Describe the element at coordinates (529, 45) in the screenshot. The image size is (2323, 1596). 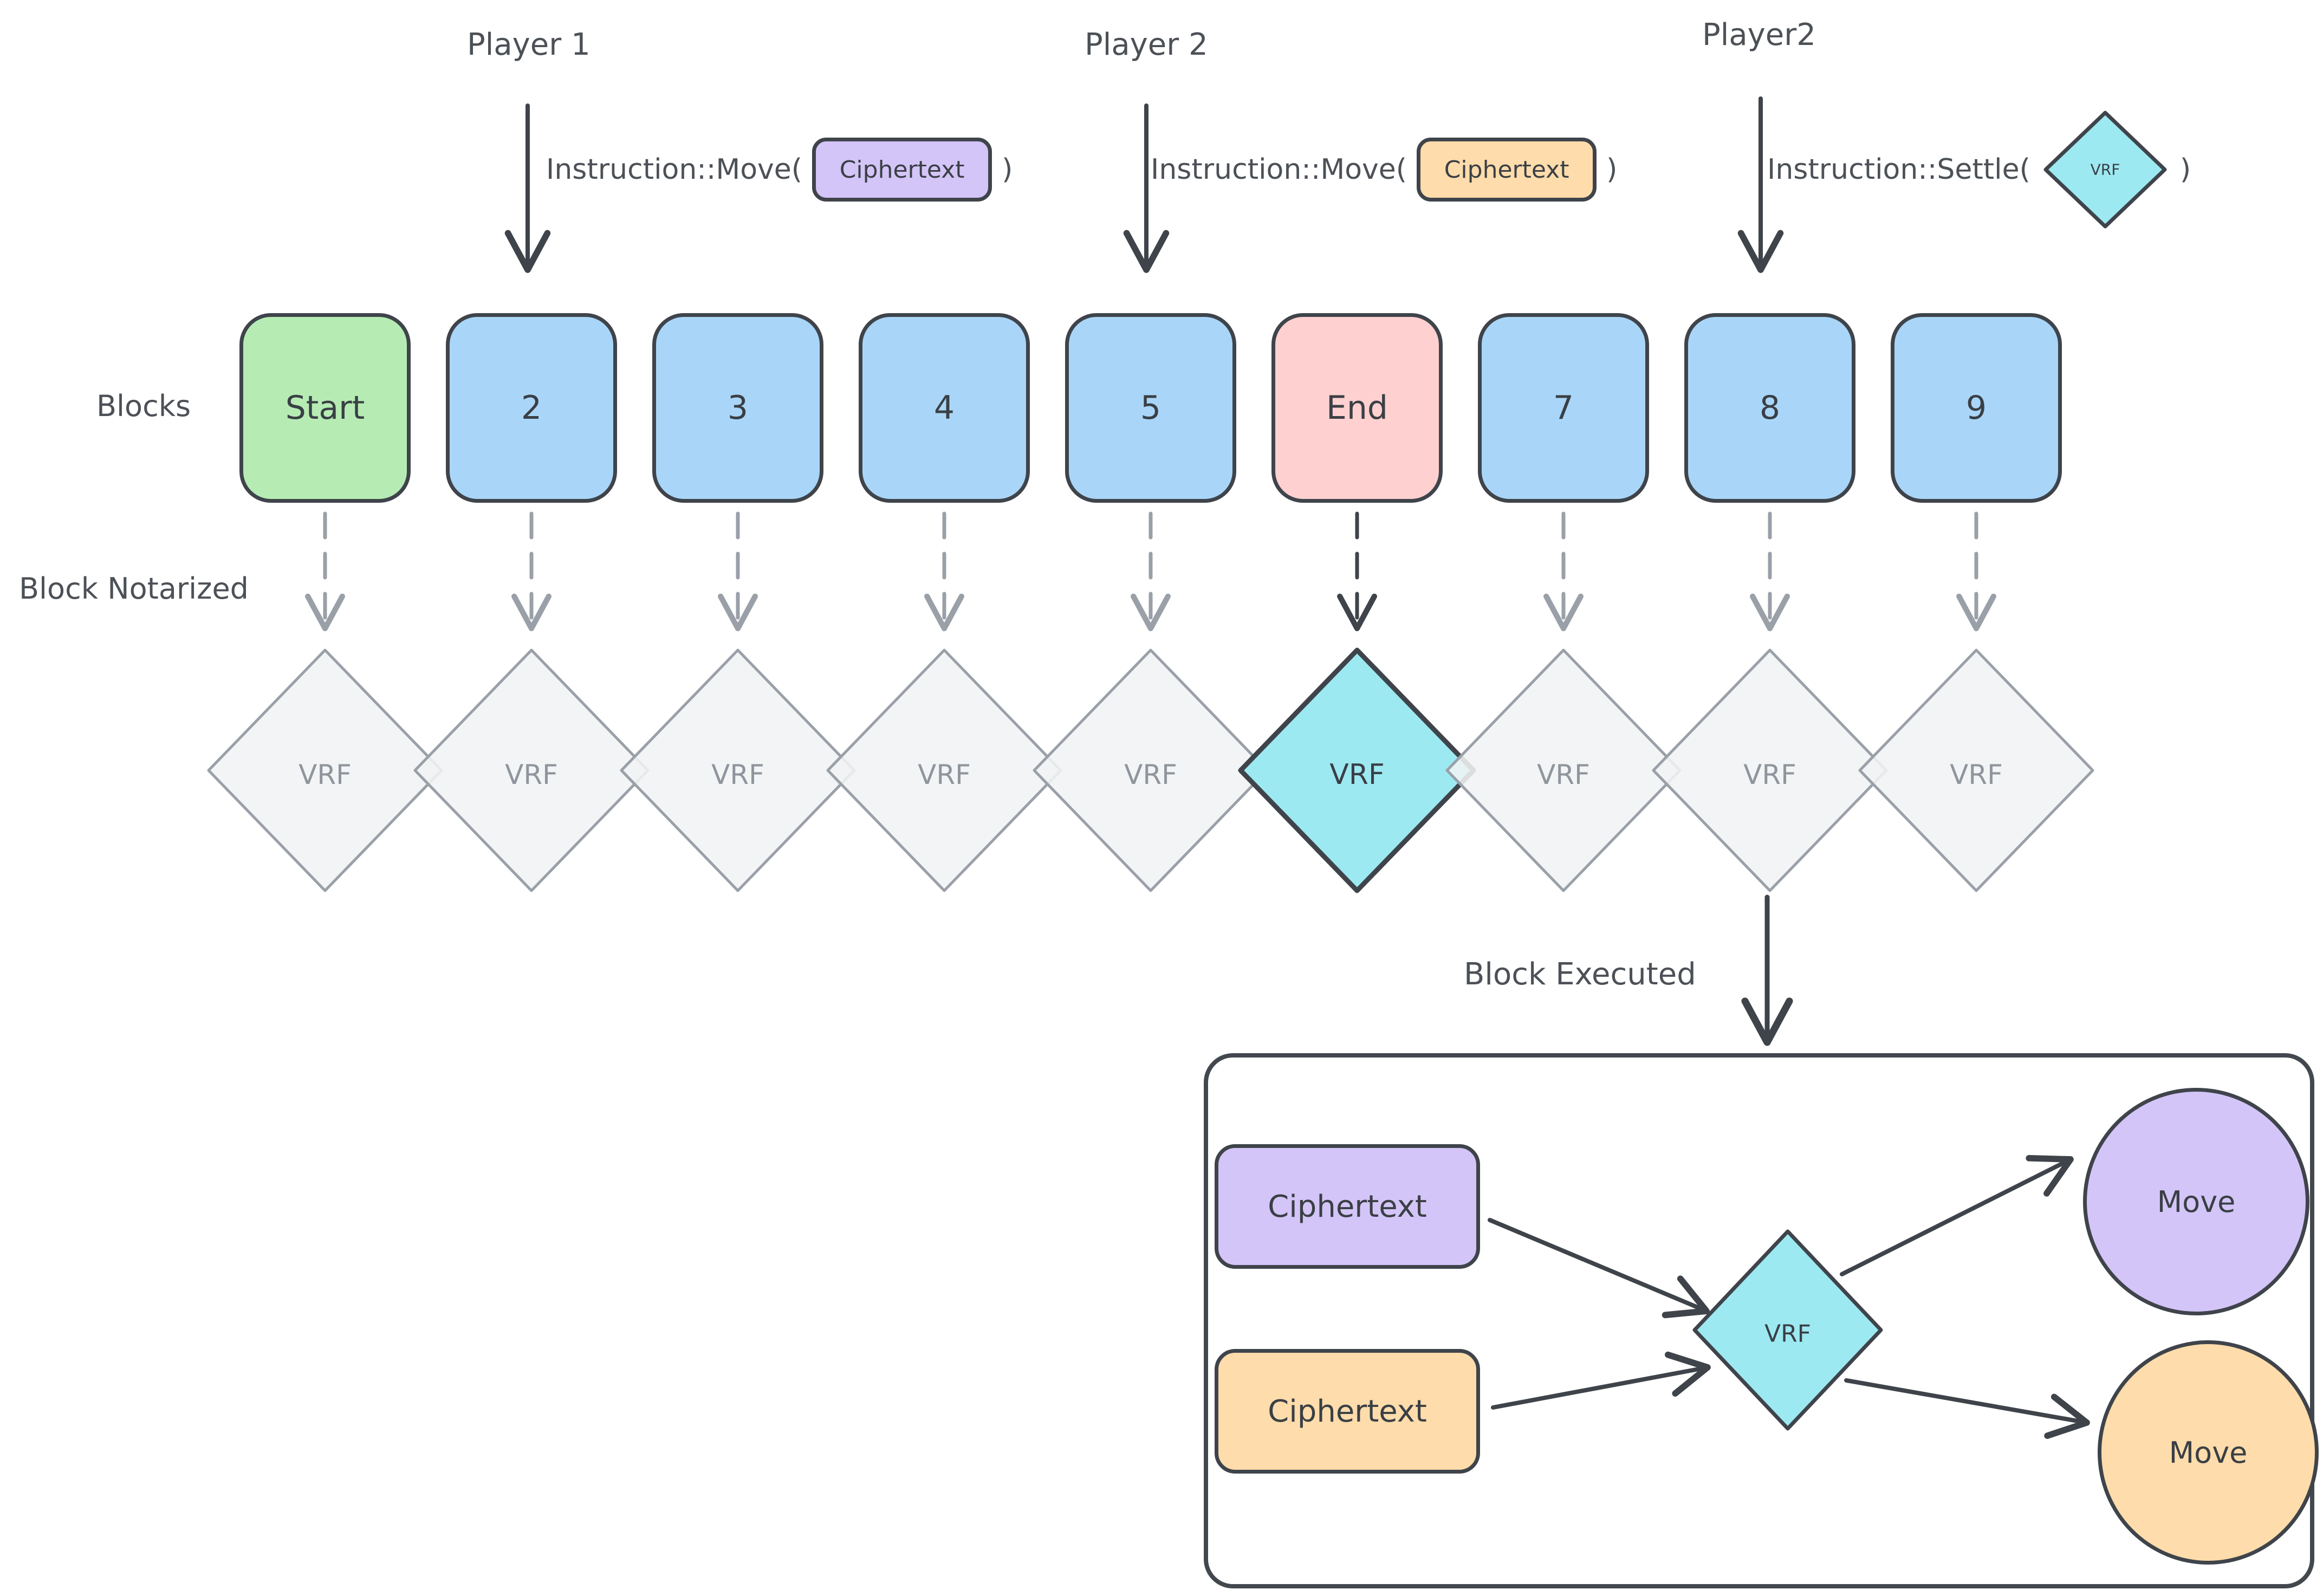
I see `player1-label: Player 1` at that location.